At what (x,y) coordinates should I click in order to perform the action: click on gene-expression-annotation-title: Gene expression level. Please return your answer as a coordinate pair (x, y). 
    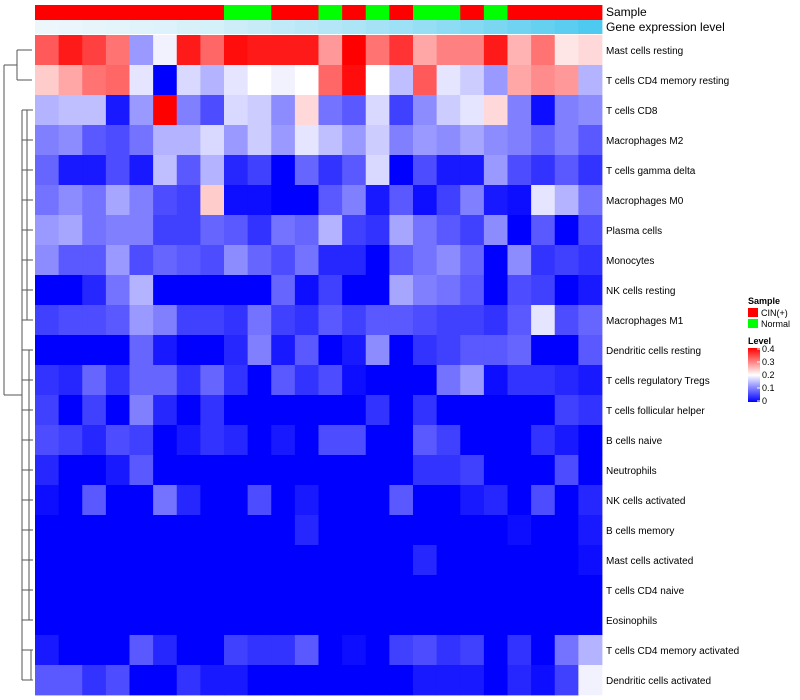
    Looking at the image, I should click on (665, 27).